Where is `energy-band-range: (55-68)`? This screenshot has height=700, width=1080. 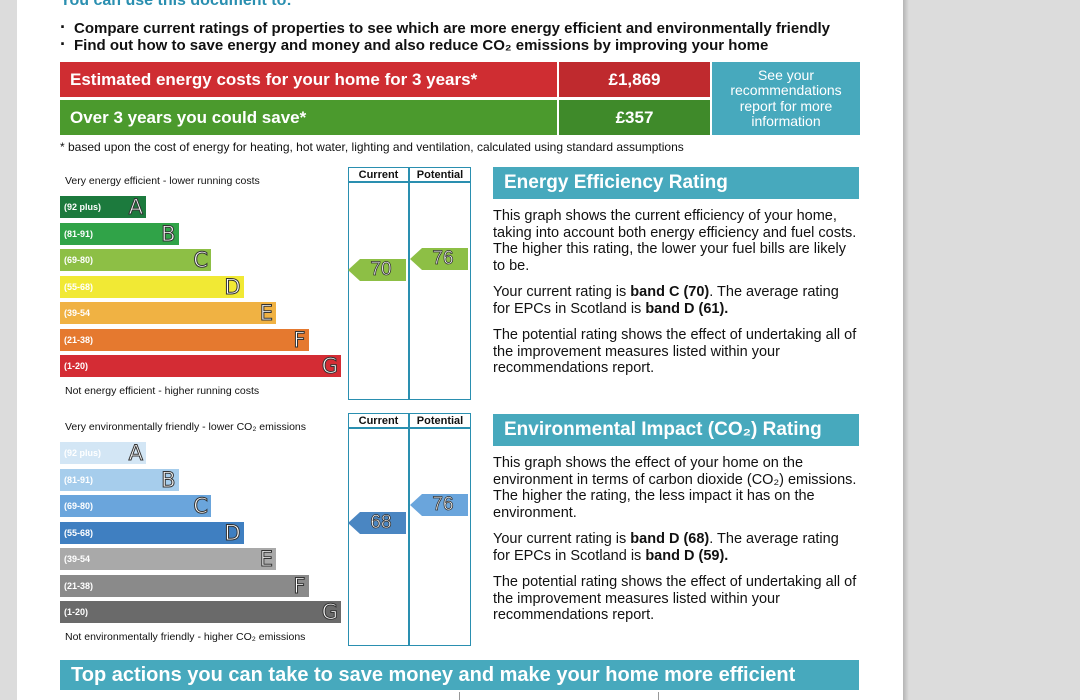 energy-band-range: (55-68) is located at coordinates (79, 286).